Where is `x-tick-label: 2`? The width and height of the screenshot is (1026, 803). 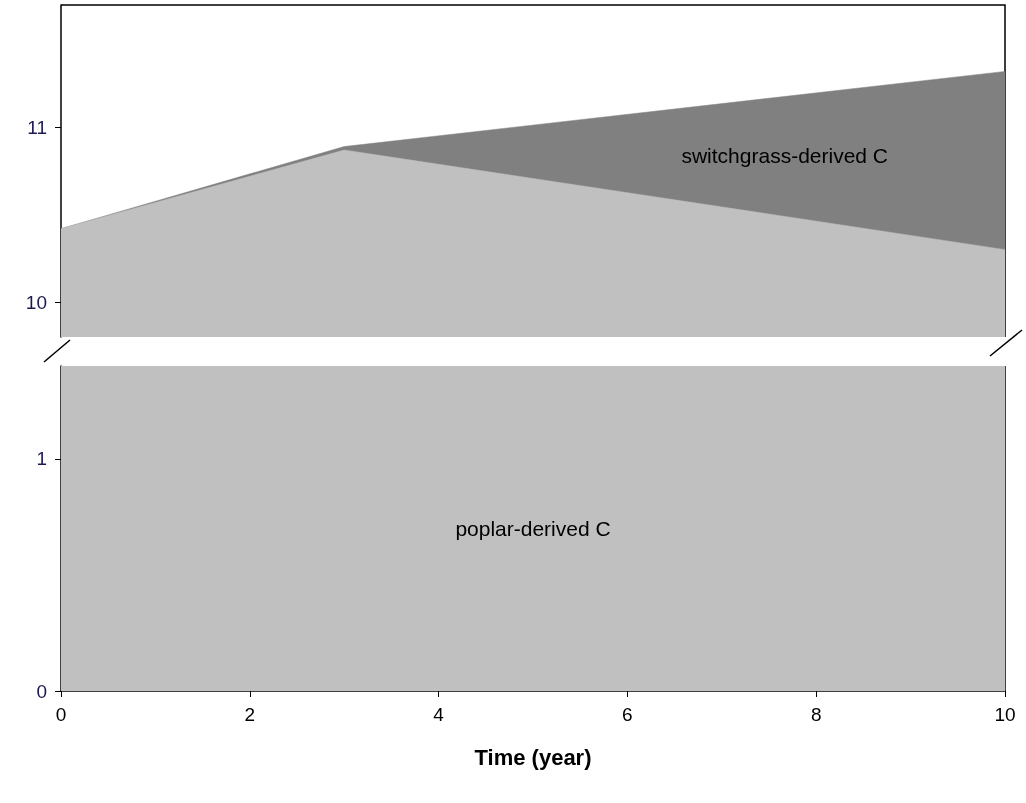
x-tick-label: 2 is located at coordinates (250, 714).